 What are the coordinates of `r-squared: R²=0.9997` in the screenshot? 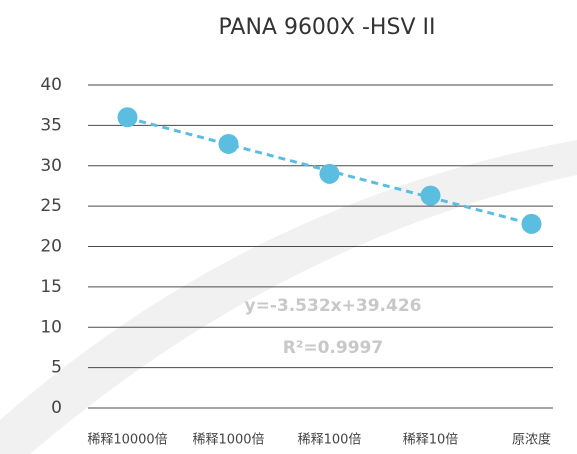 It's located at (333, 348).